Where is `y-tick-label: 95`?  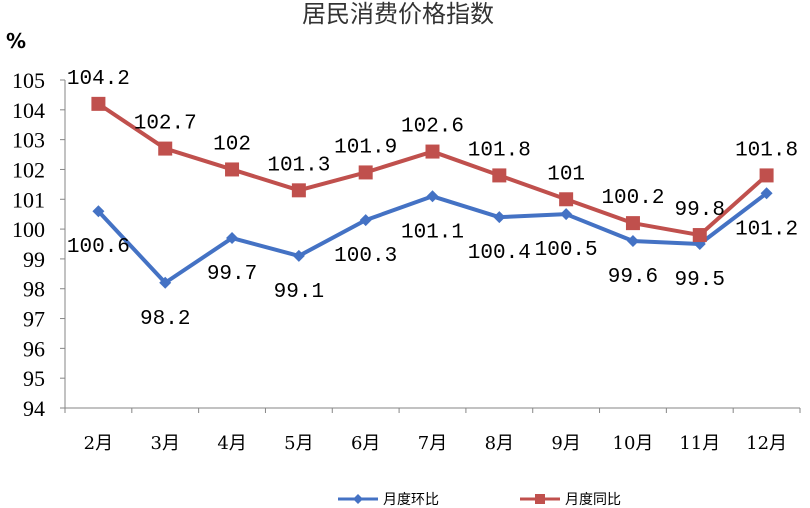
y-tick-label: 95 is located at coordinates (34, 378).